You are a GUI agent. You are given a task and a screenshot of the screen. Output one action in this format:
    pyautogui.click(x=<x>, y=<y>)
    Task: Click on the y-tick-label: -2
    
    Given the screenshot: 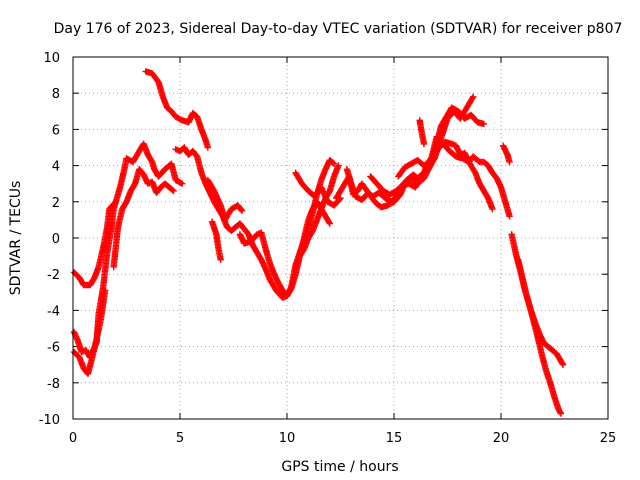 What is the action you would take?
    pyautogui.click(x=53, y=275)
    